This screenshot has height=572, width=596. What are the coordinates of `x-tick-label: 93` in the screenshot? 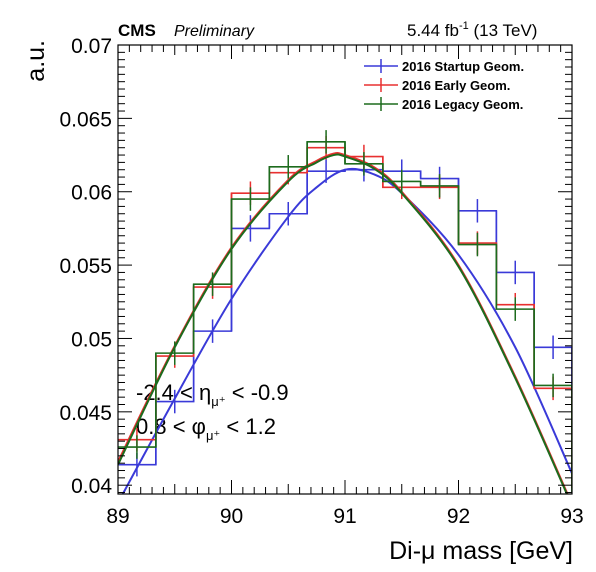 It's located at (571, 516).